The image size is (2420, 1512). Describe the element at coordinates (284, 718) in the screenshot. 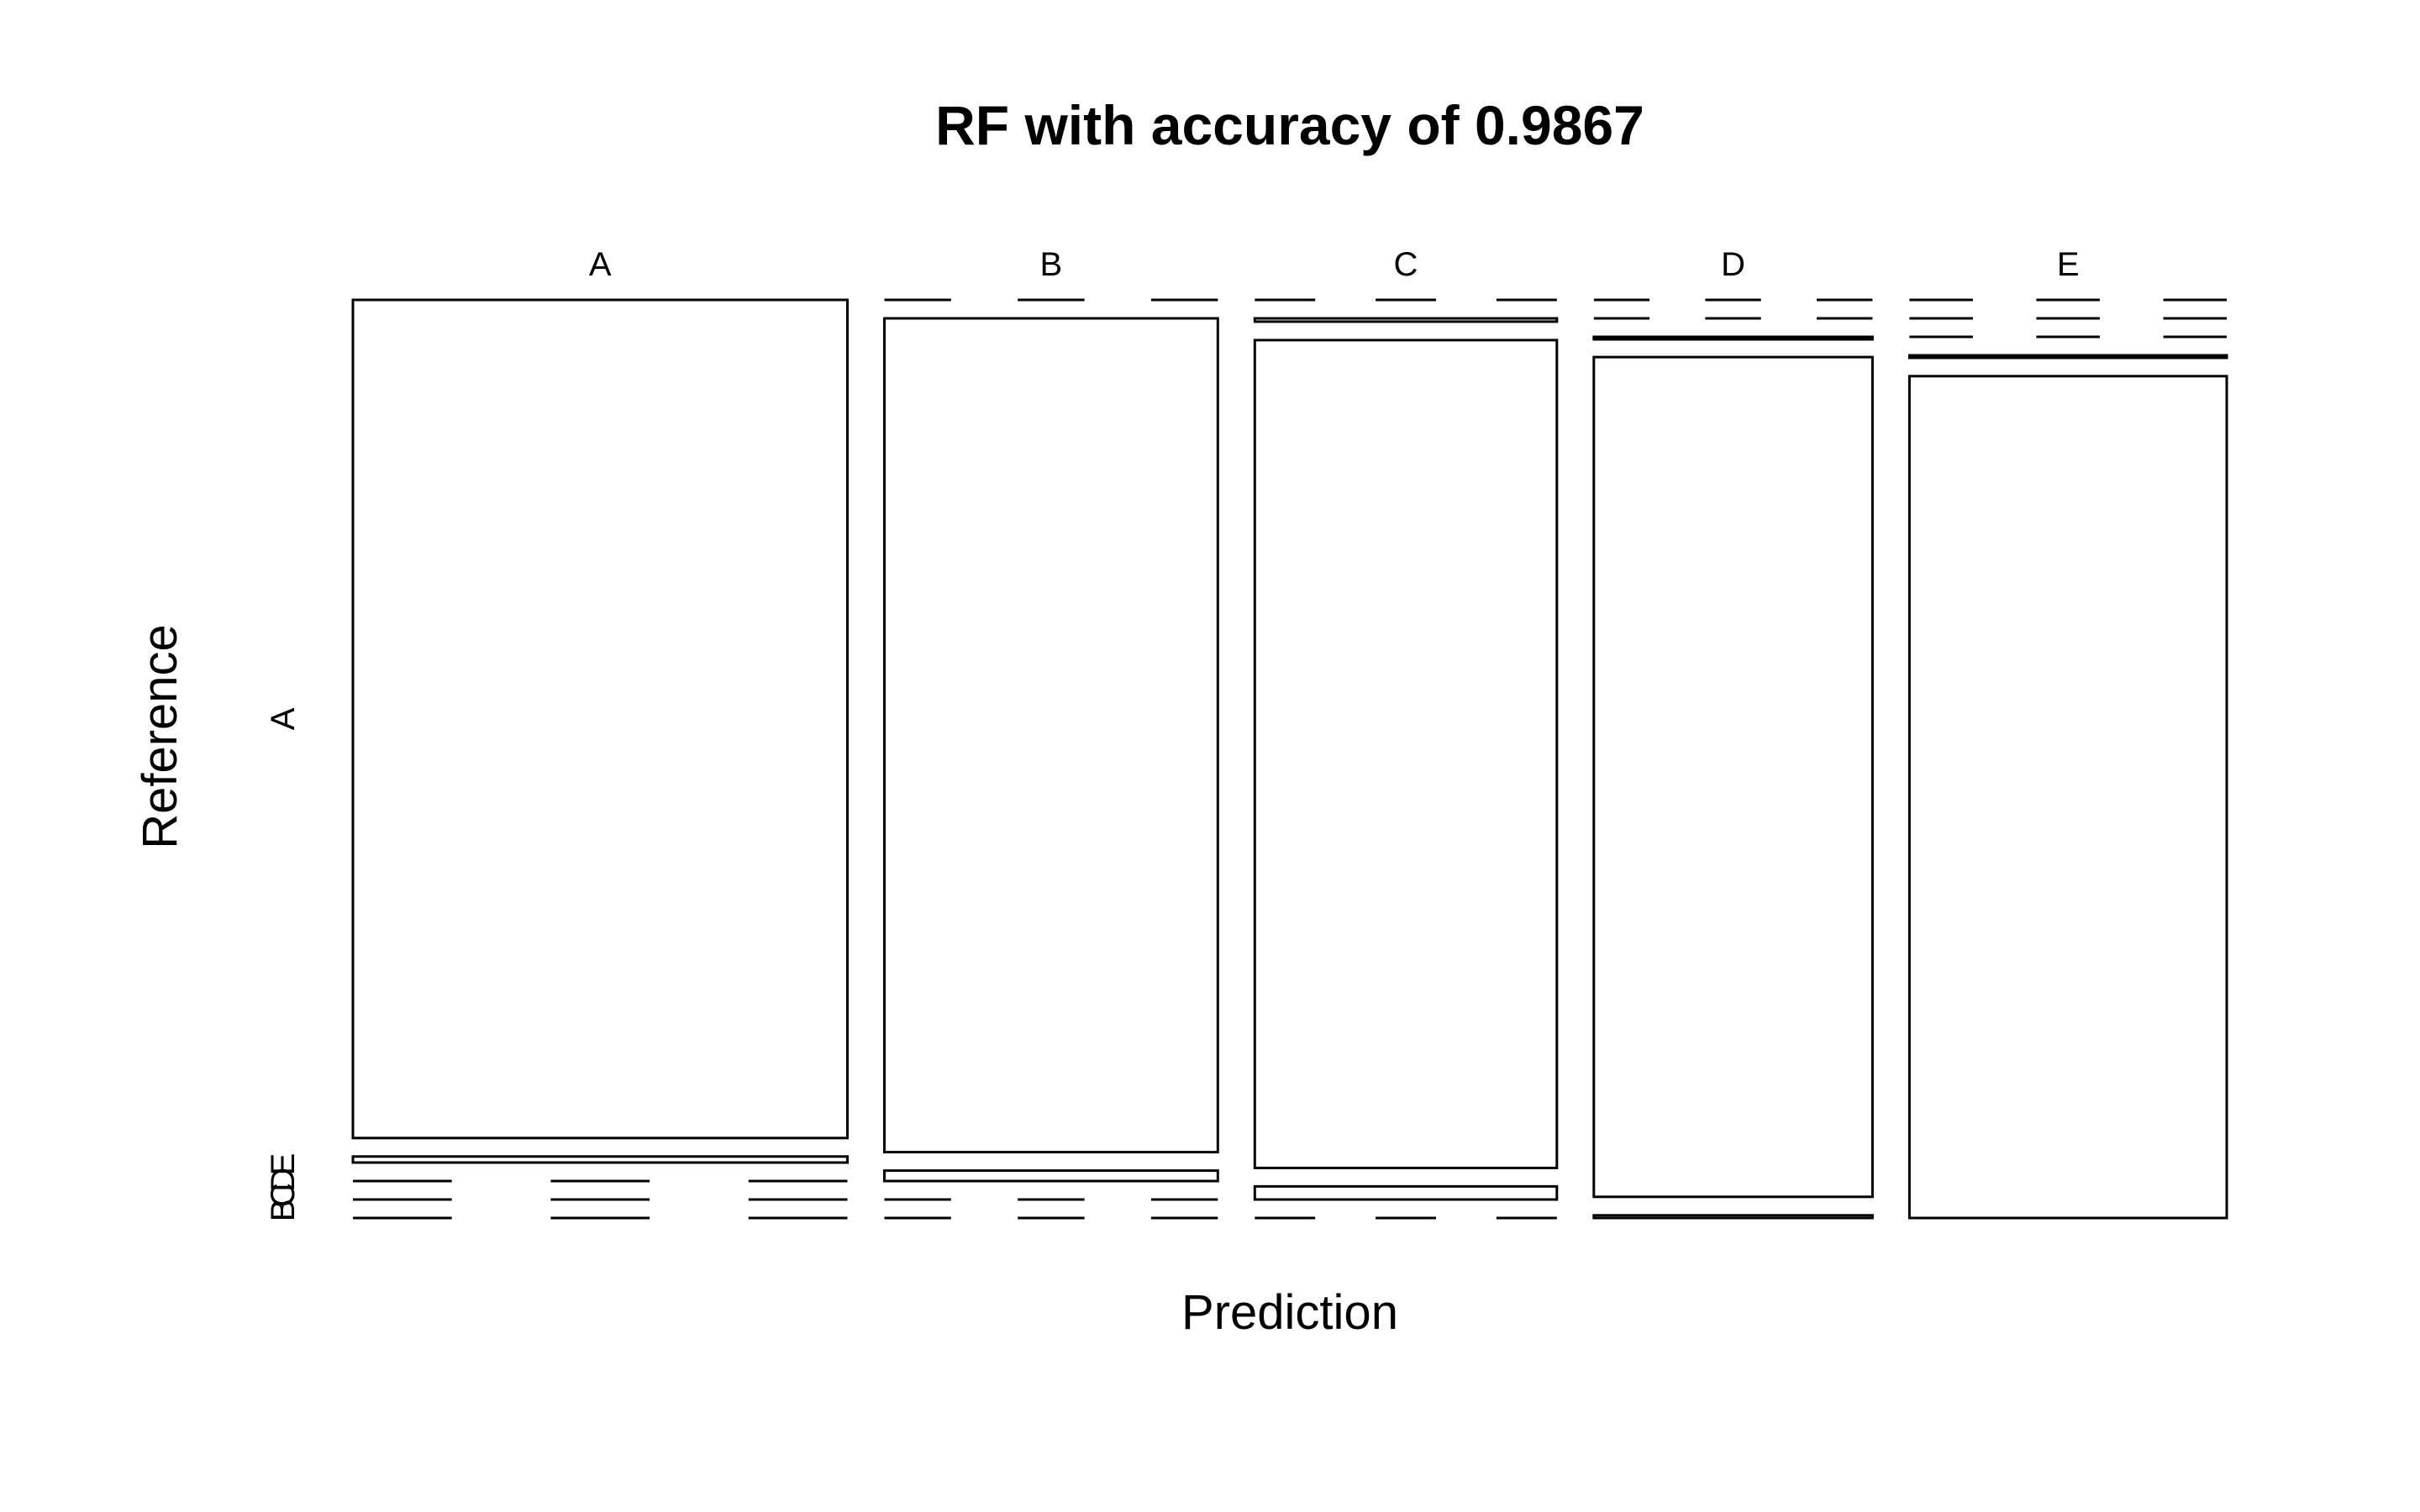

I see `row-label-a: A` at that location.